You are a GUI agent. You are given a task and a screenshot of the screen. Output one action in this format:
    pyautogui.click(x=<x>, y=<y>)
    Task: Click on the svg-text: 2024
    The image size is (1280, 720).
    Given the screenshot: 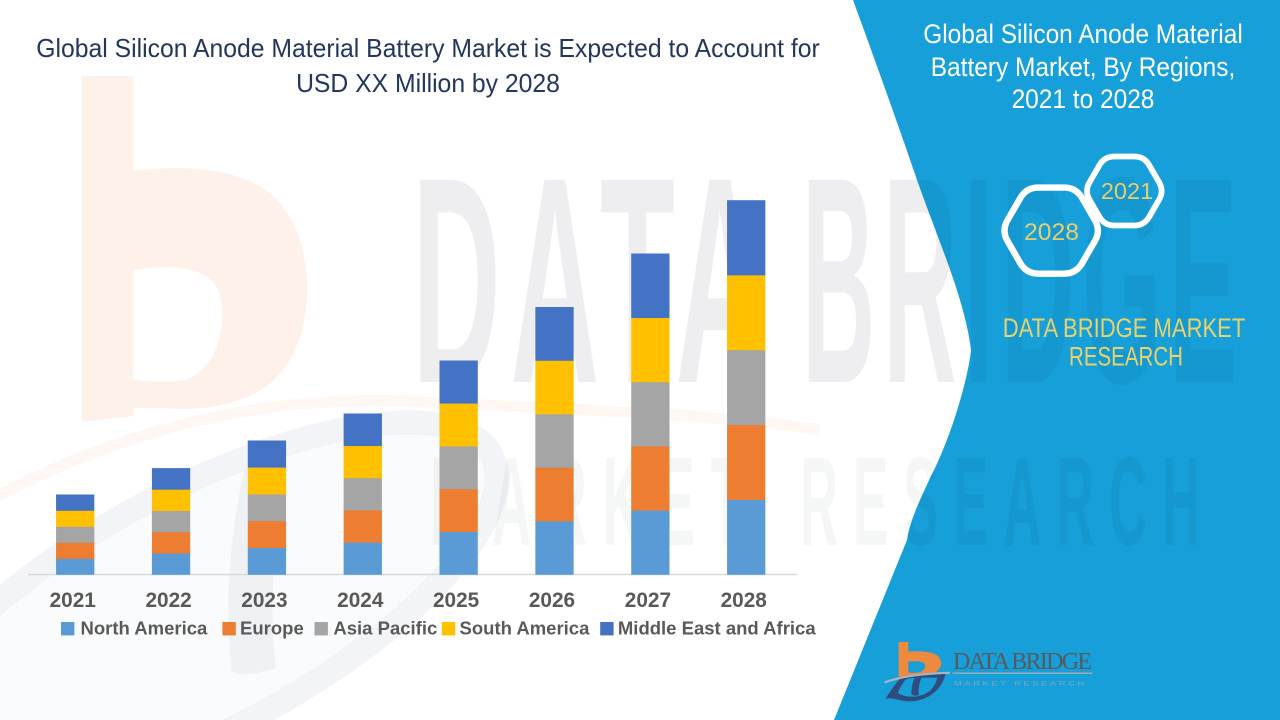 What is the action you would take?
    pyautogui.click(x=360, y=600)
    